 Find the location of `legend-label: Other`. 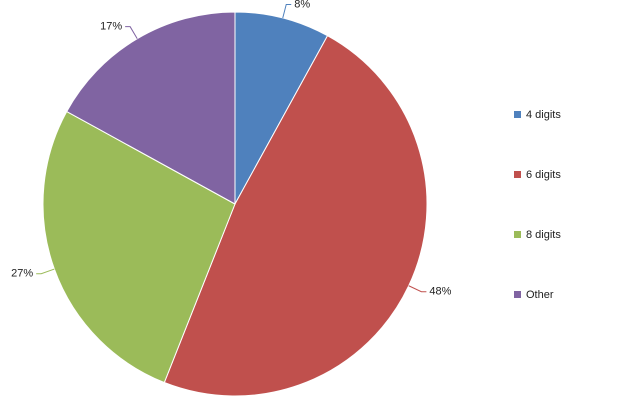

legend-label: Other is located at coordinates (540, 295).